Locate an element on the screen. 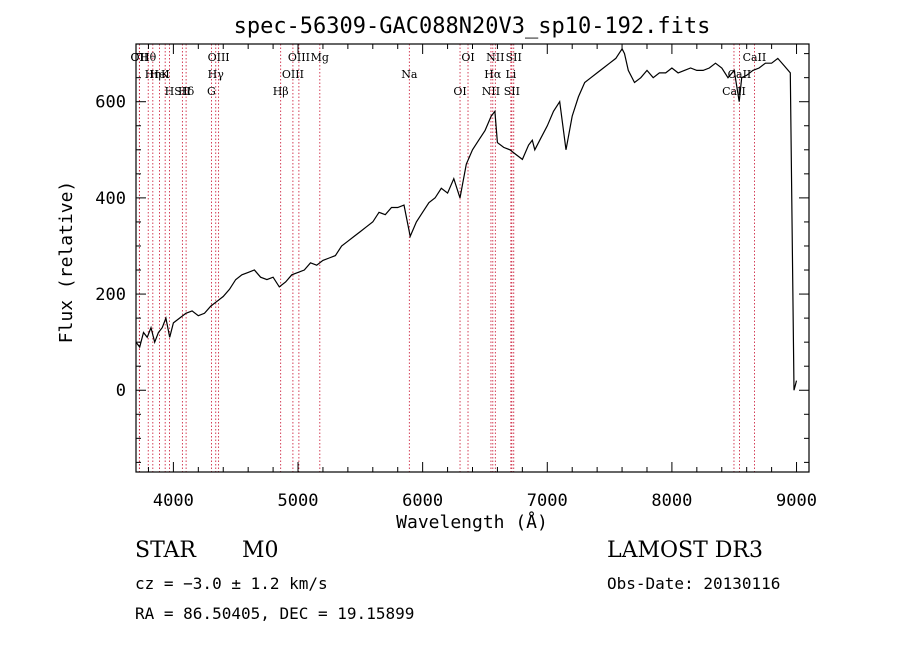 The width and height of the screenshot is (900, 649). object-class: STAR is located at coordinates (165, 550).